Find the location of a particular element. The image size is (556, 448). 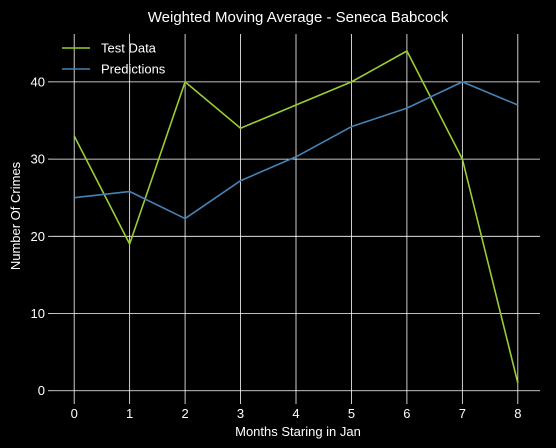

y-axis: 0 10 20 30 40 is located at coordinates (41, 236).